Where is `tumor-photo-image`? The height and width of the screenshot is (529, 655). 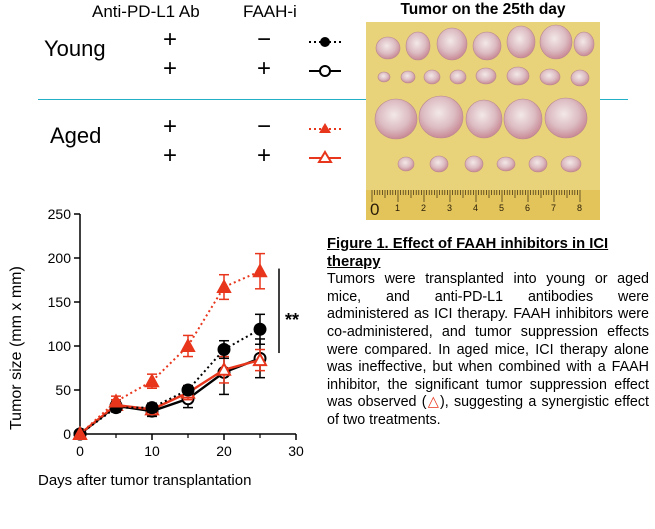
tumor-photo-image is located at coordinates (484, 98).